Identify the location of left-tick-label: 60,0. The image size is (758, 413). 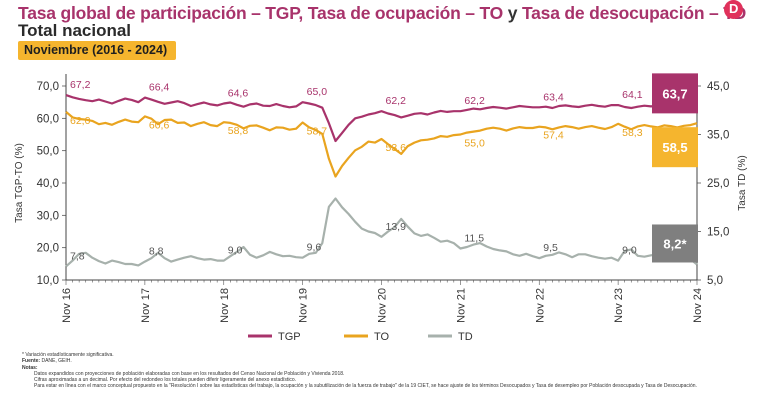
(48, 119).